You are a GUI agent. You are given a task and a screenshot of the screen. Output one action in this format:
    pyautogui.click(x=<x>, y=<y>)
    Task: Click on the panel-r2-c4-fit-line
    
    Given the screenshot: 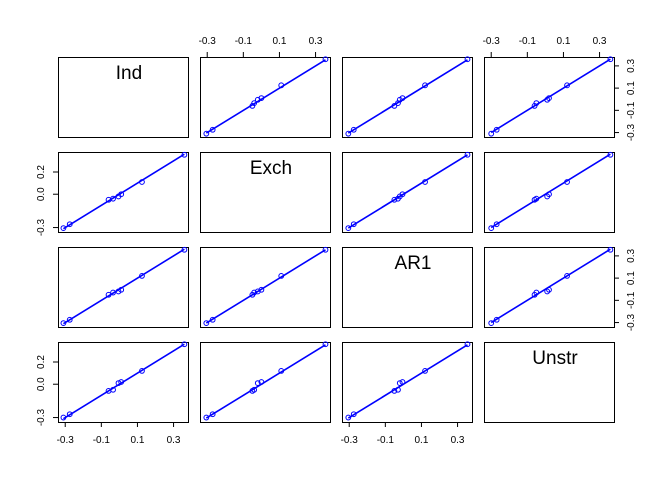 What is the action you would take?
    pyautogui.click(x=550, y=191)
    